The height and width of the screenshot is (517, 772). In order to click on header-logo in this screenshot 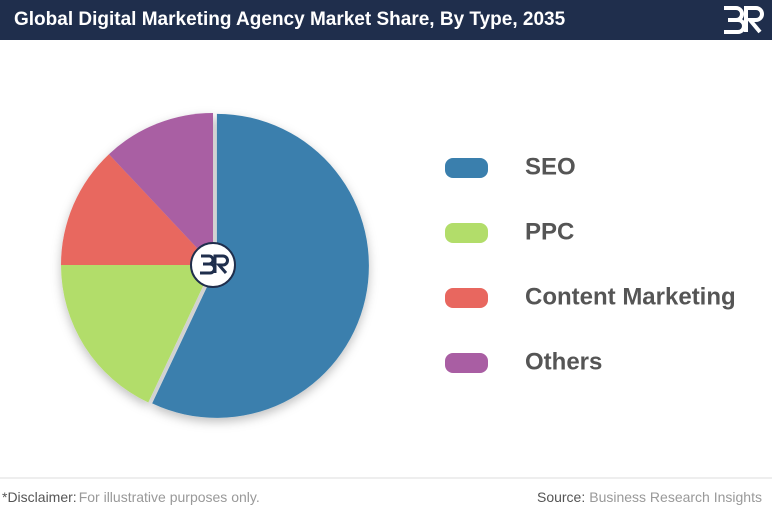, I will do `click(744, 20)`.